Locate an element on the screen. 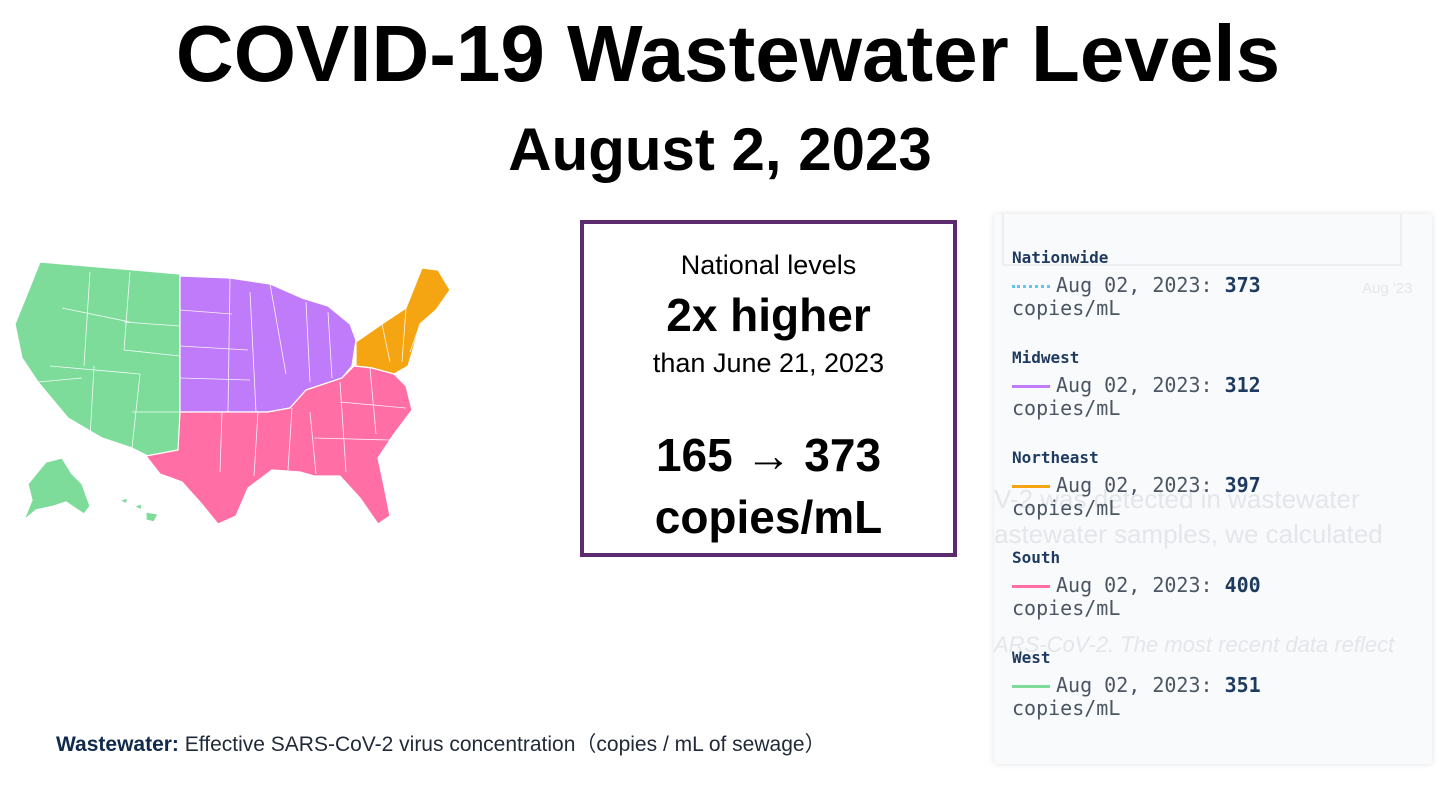 This screenshot has height=793, width=1456. caption-label: Wastewater: is located at coordinates (117, 744).